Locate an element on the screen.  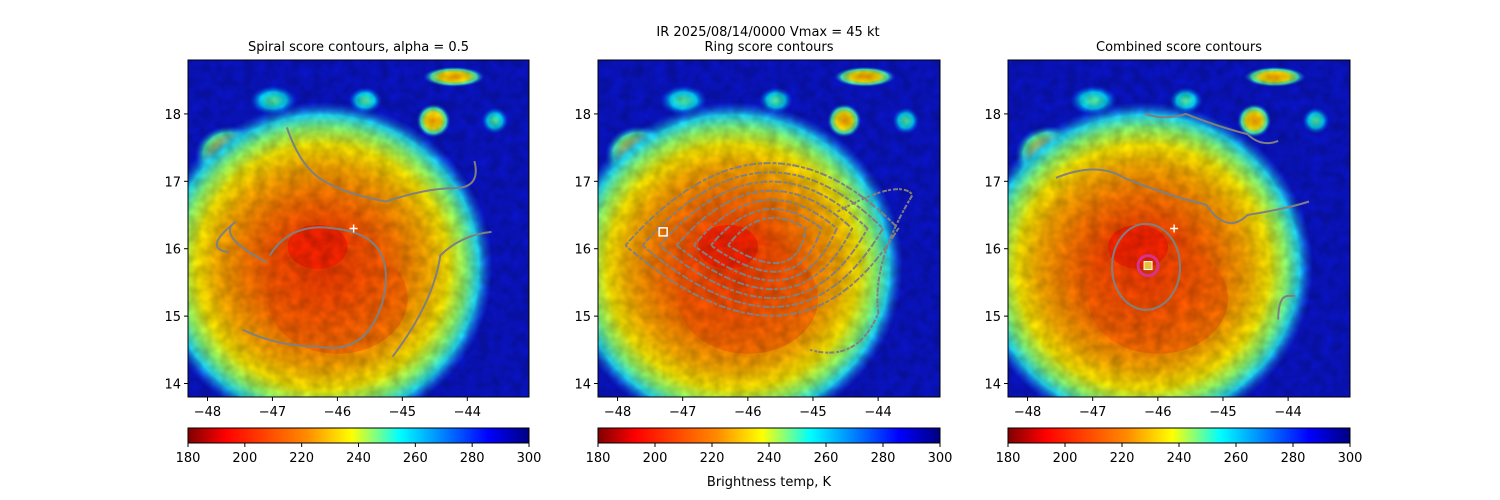
colorbar-label: Brightness temp, K is located at coordinates (769, 482).